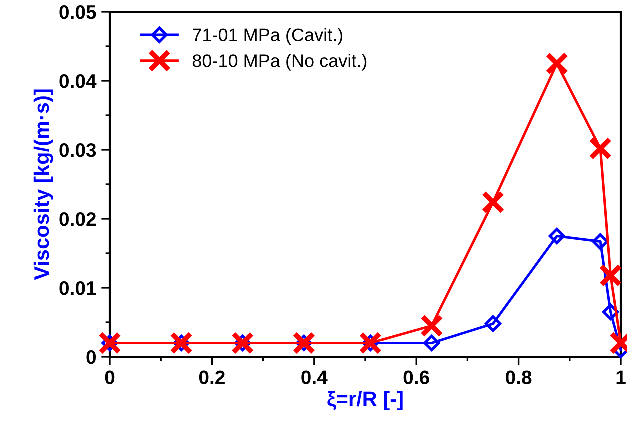 The width and height of the screenshot is (627, 429). I want to click on x-tick-label: 1, so click(621, 377).